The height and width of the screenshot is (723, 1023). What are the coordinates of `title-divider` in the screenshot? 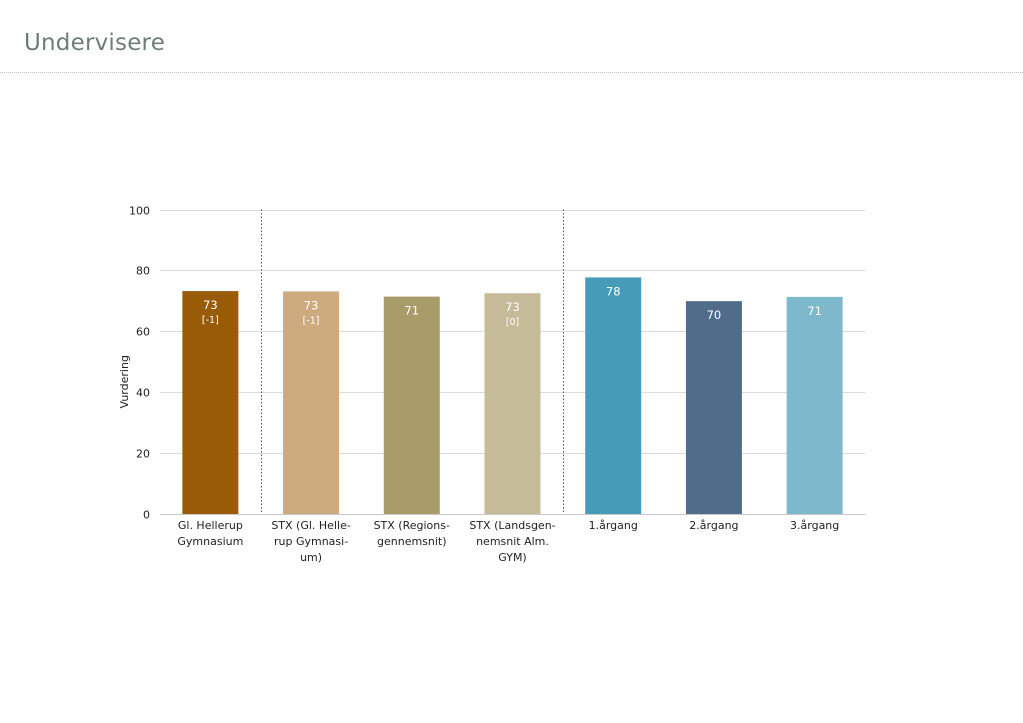 It's located at (511, 72).